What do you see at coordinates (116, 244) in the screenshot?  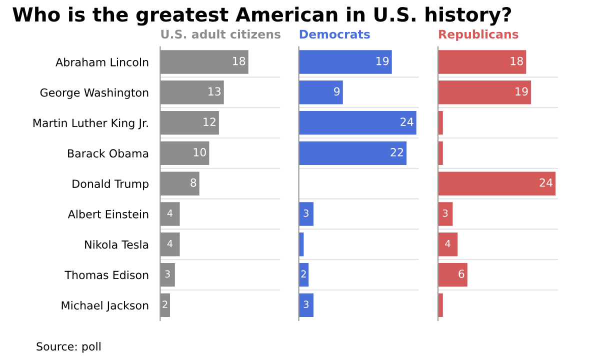 I see `y-tick-label: Nikola Tesla` at bounding box center [116, 244].